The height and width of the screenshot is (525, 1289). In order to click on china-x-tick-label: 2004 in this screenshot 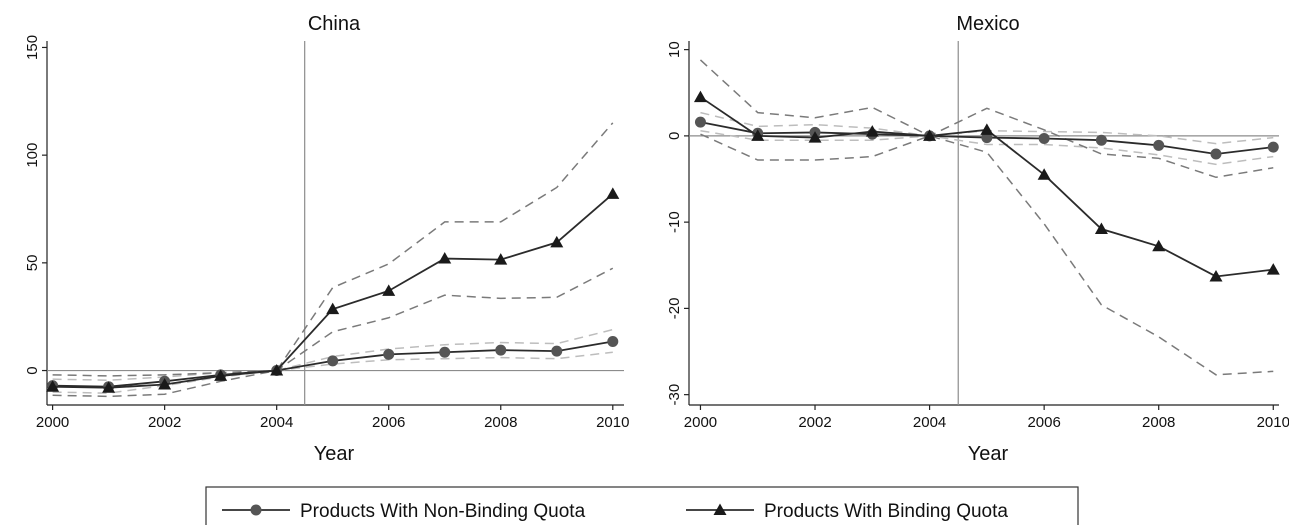, I will do `click(276, 422)`.